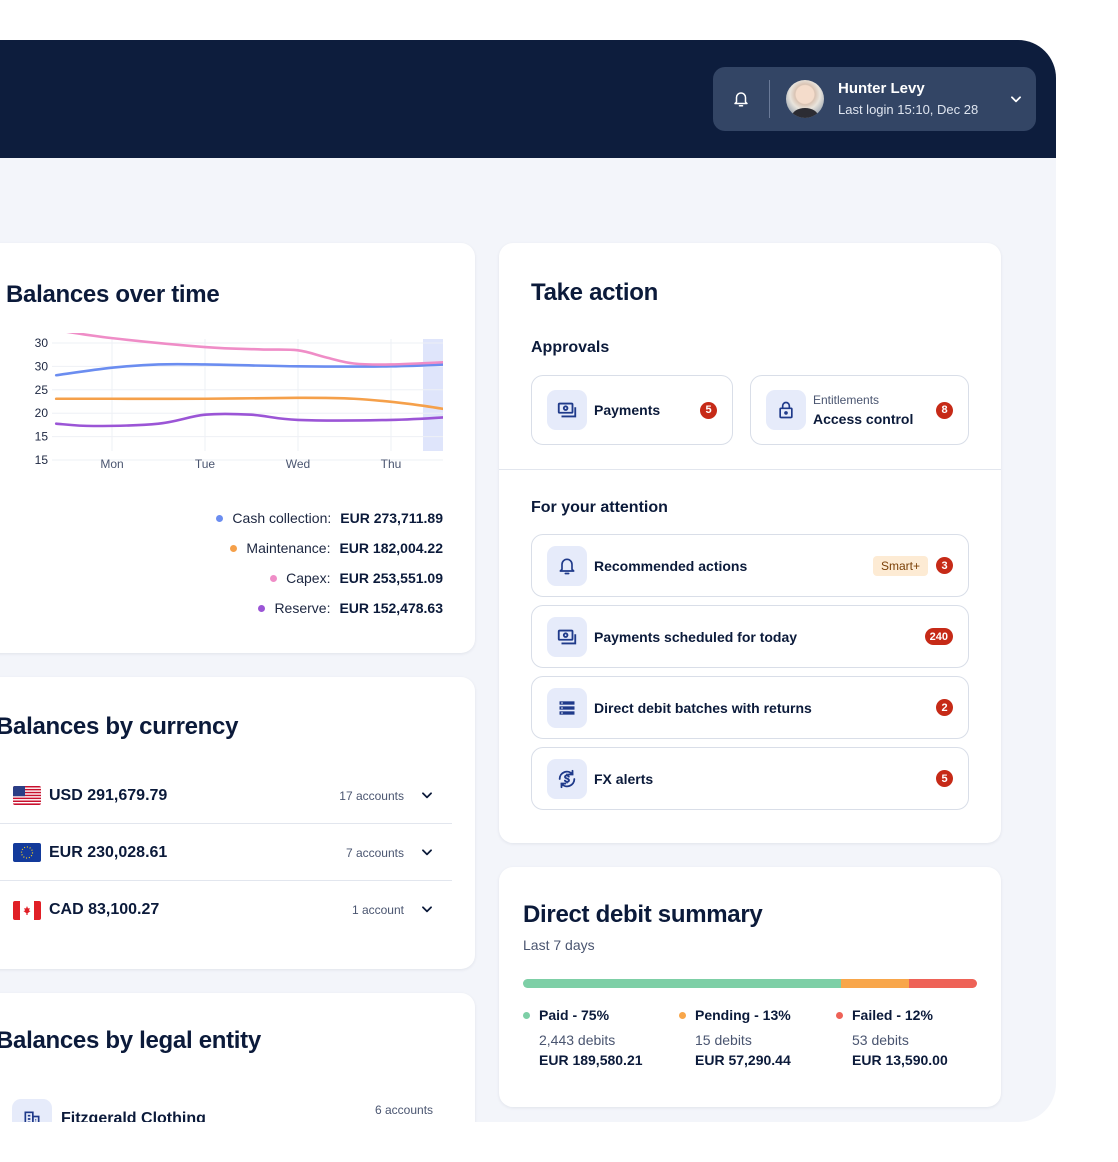 This screenshot has width=1118, height=1162. Describe the element at coordinates (892, 1015) in the screenshot. I see `dds-item-label: Failed - 12%` at that location.